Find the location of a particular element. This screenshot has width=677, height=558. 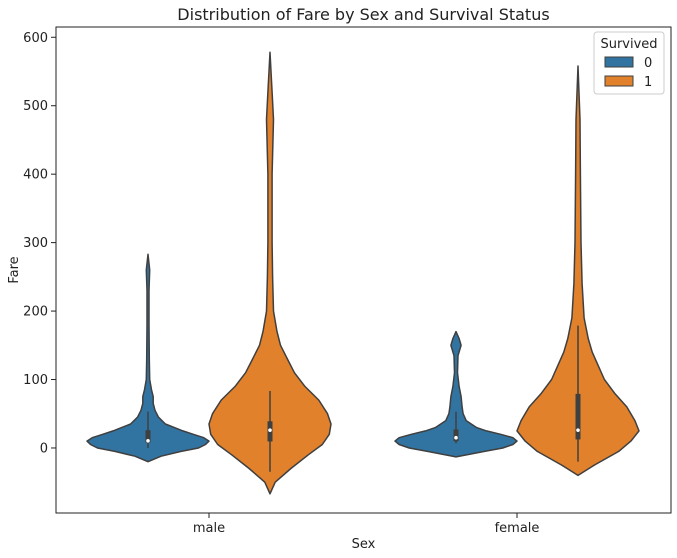

y-tick-label: 600 is located at coordinates (35, 38).